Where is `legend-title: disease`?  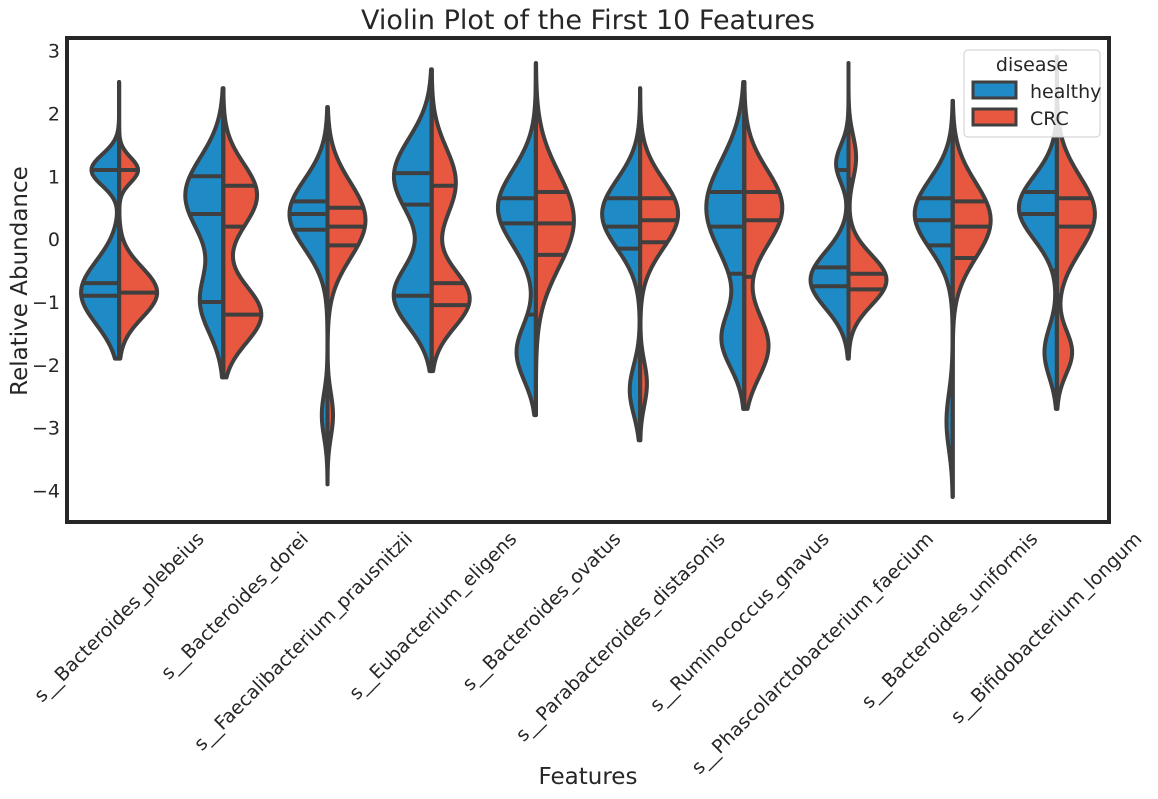 legend-title: disease is located at coordinates (1032, 65).